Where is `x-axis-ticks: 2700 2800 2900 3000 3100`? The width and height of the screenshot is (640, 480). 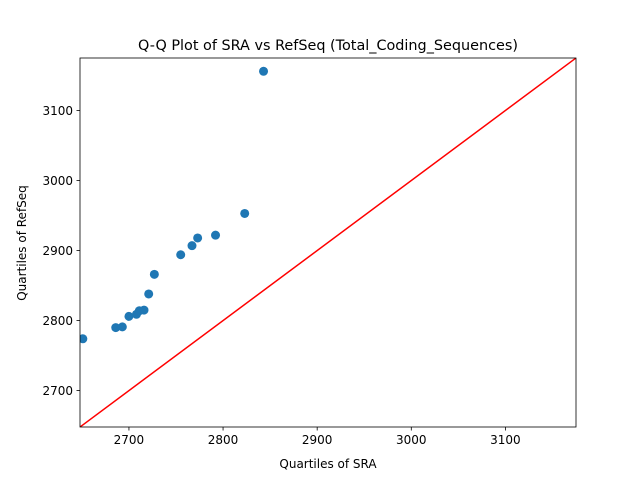
x-axis-ticks: 2700 2800 2900 3000 3100 is located at coordinates (317, 437).